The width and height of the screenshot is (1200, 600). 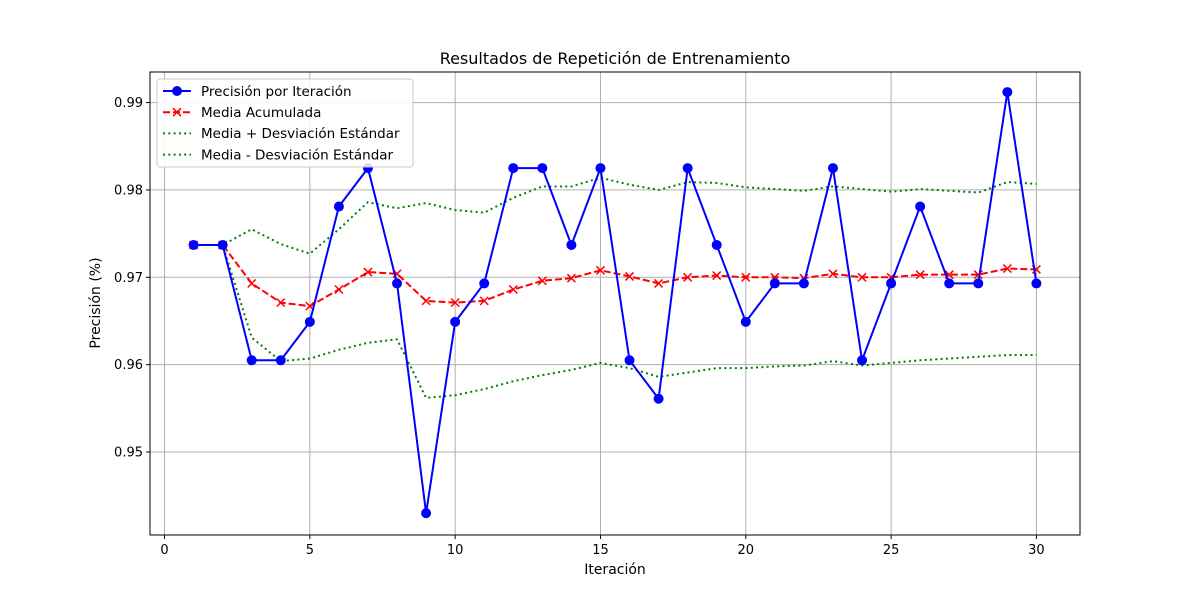 I want to click on x-tick-label: 10, so click(x=455, y=550).